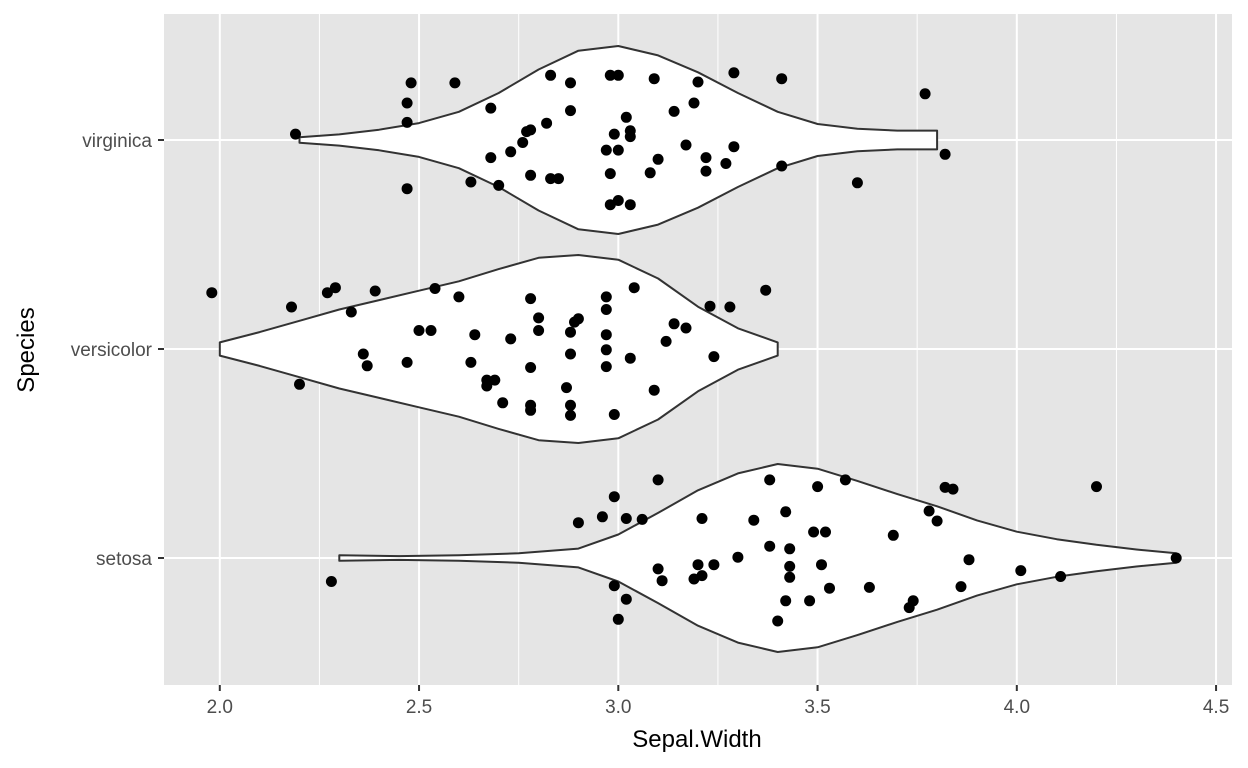 Image resolution: width=1248 pixels, height=768 pixels. I want to click on x-tick-label: 2.0, so click(220, 707).